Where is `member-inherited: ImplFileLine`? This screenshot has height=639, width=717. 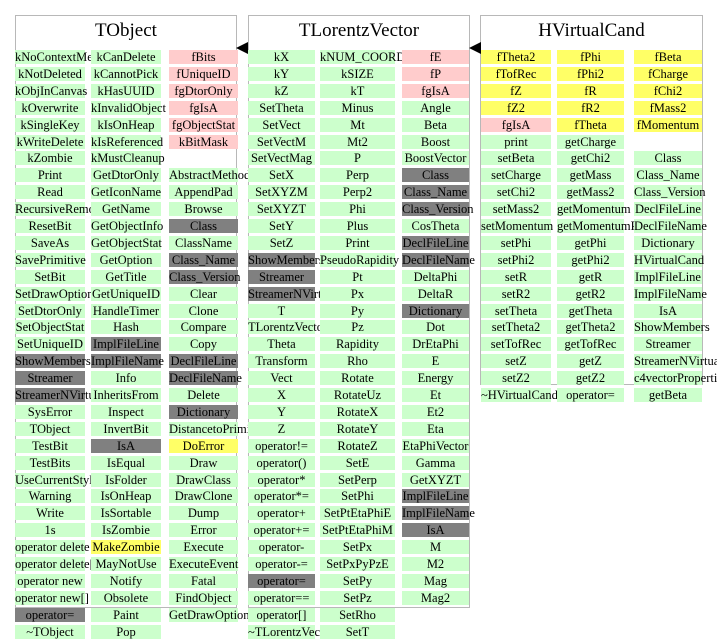
member-inherited: ImplFileLine is located at coordinates (435, 496).